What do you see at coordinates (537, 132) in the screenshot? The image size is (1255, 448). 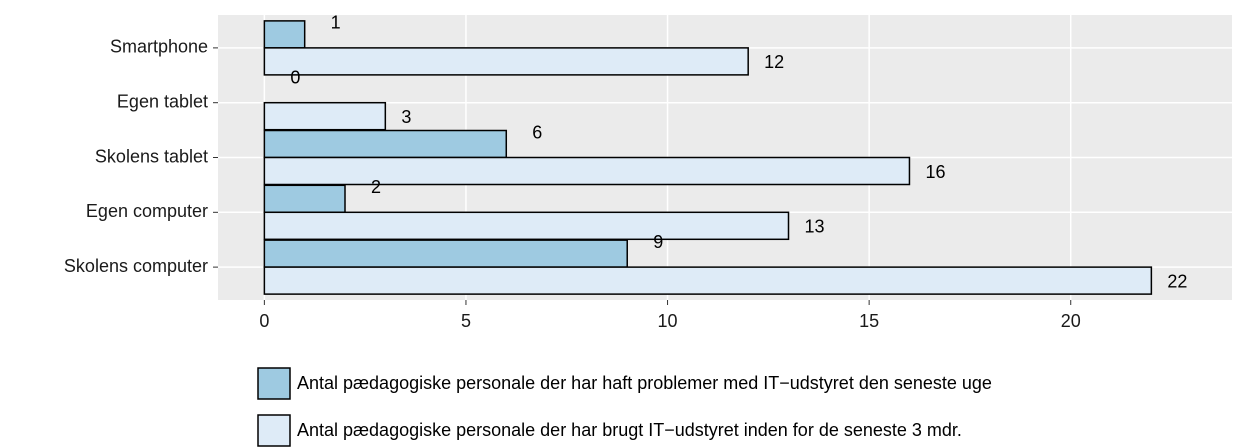 I see `value-label: 6` at bounding box center [537, 132].